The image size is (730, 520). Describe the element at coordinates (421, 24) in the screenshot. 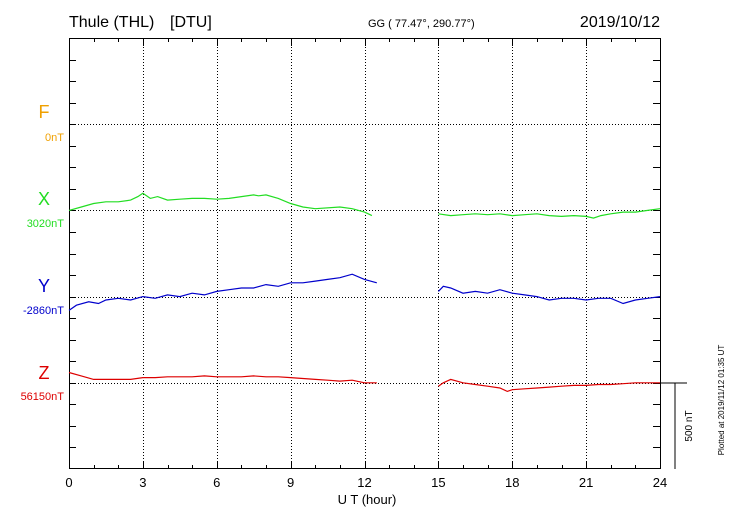

I see `coords-label: GG ( 77.47°, 290.77°)` at that location.